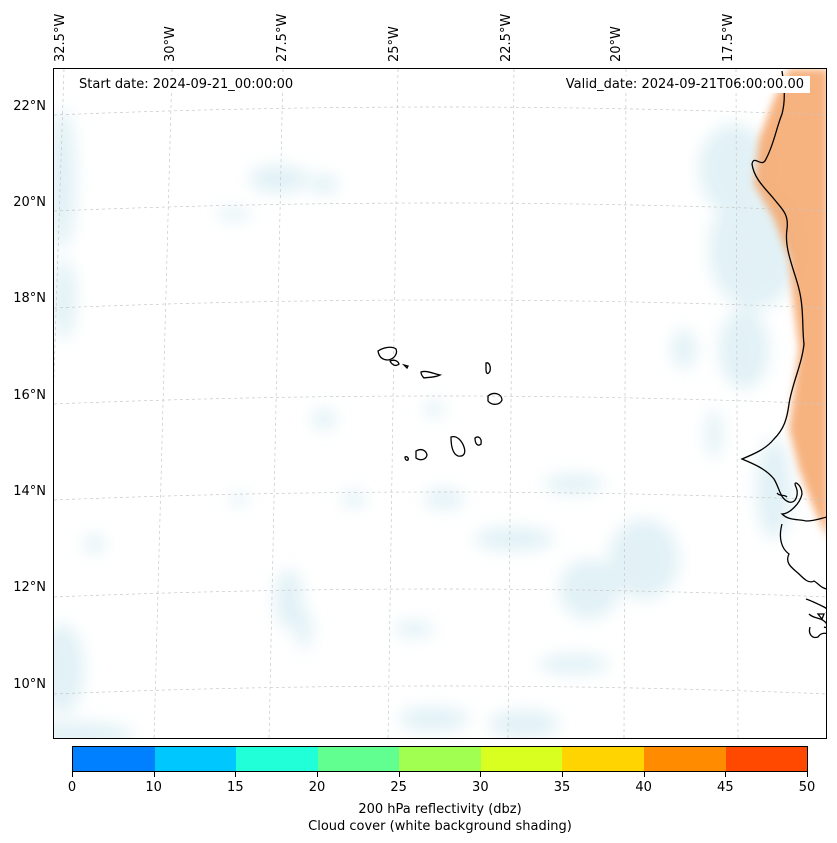  I want to click on latitude-label: 20°N, so click(29, 202).